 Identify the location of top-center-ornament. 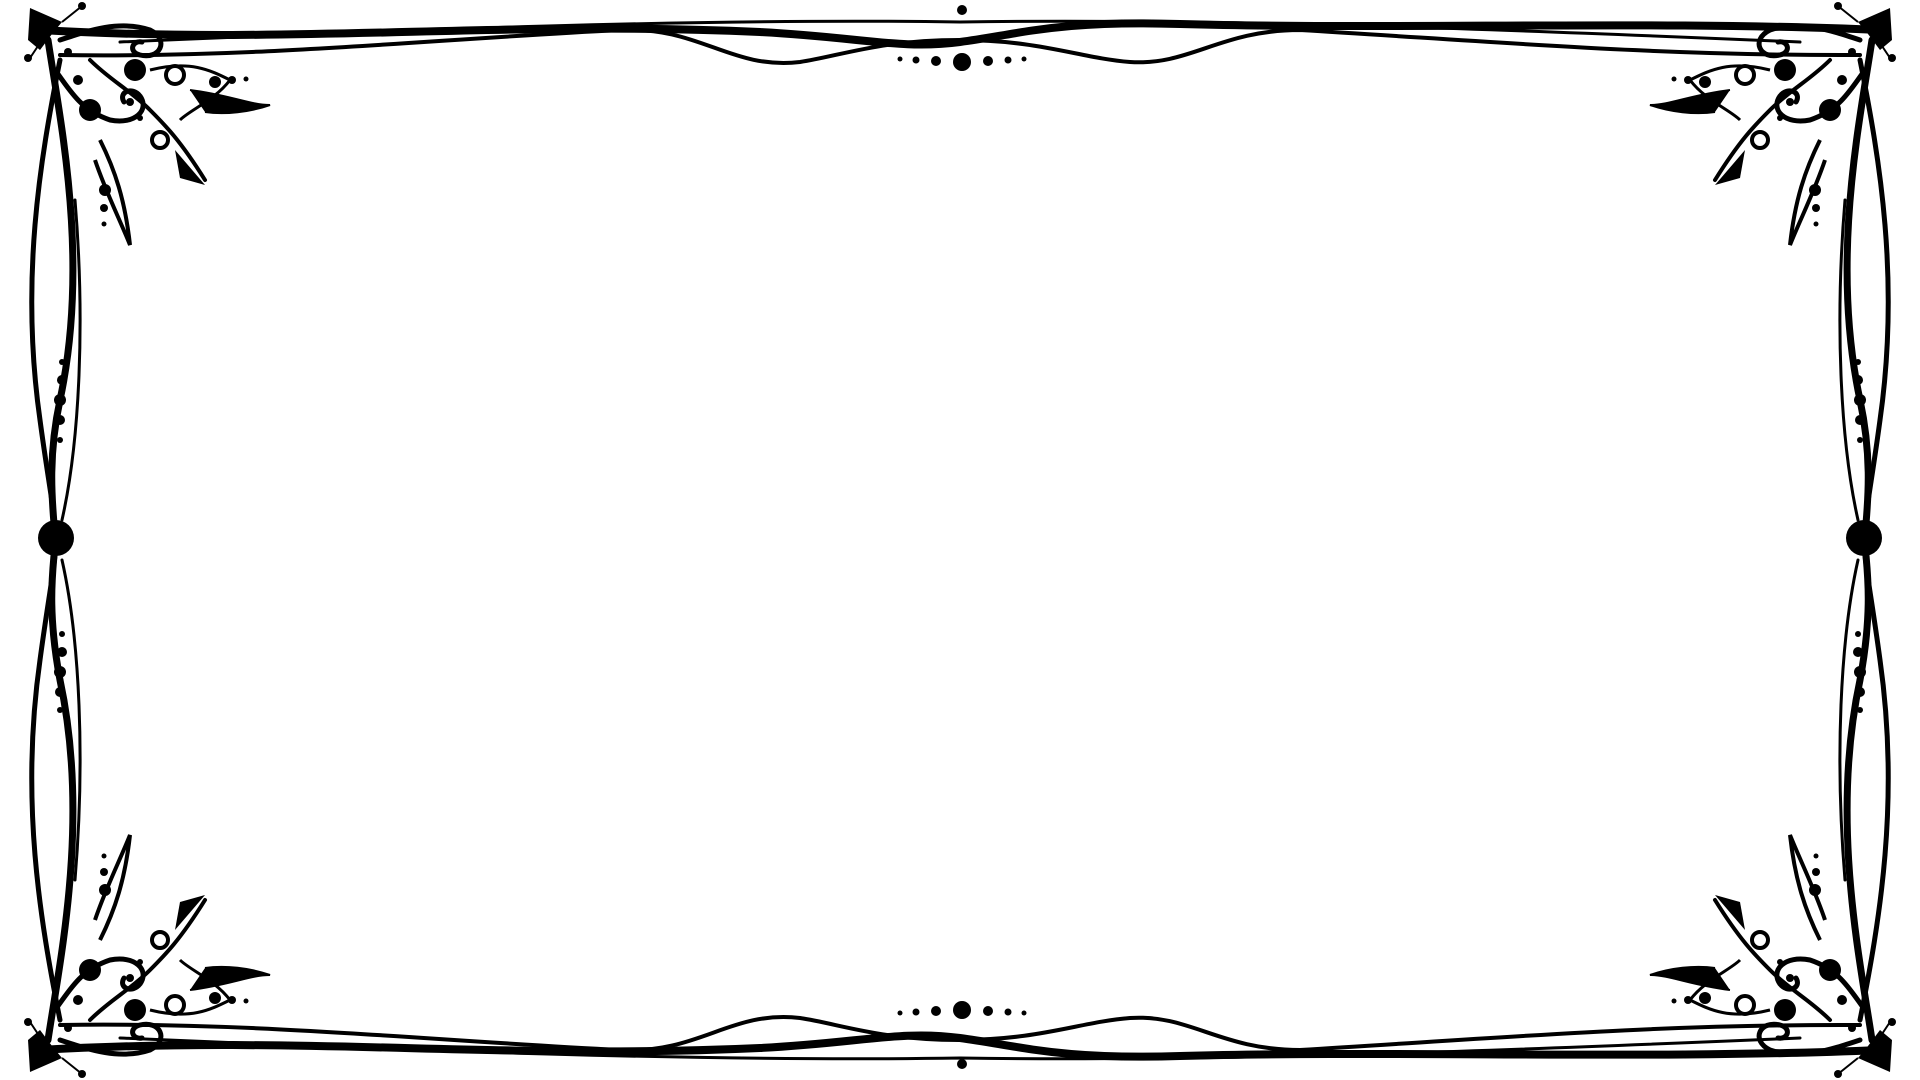
(962, 38).